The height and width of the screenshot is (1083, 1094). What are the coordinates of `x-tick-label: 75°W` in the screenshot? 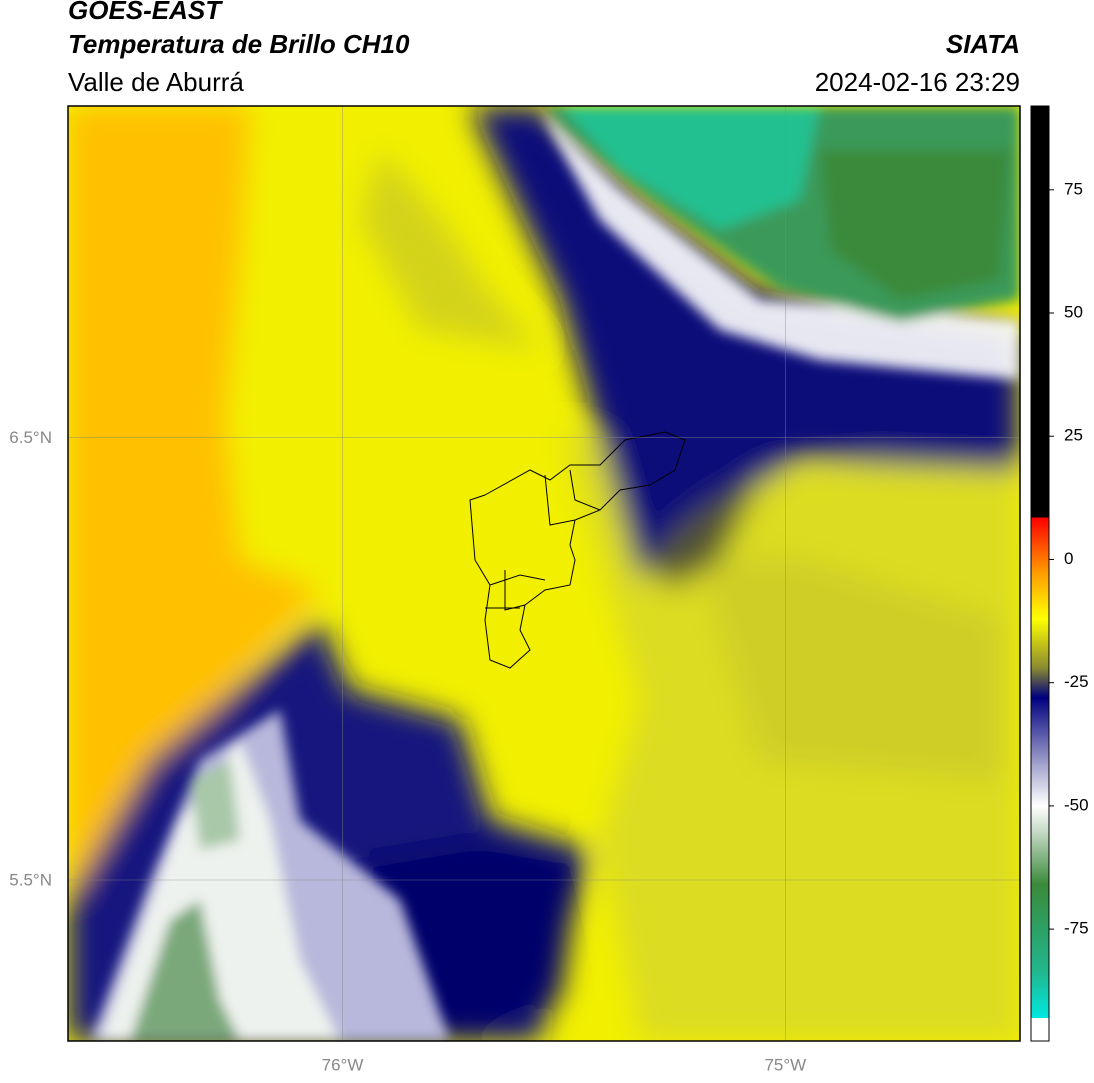 It's located at (785, 1064).